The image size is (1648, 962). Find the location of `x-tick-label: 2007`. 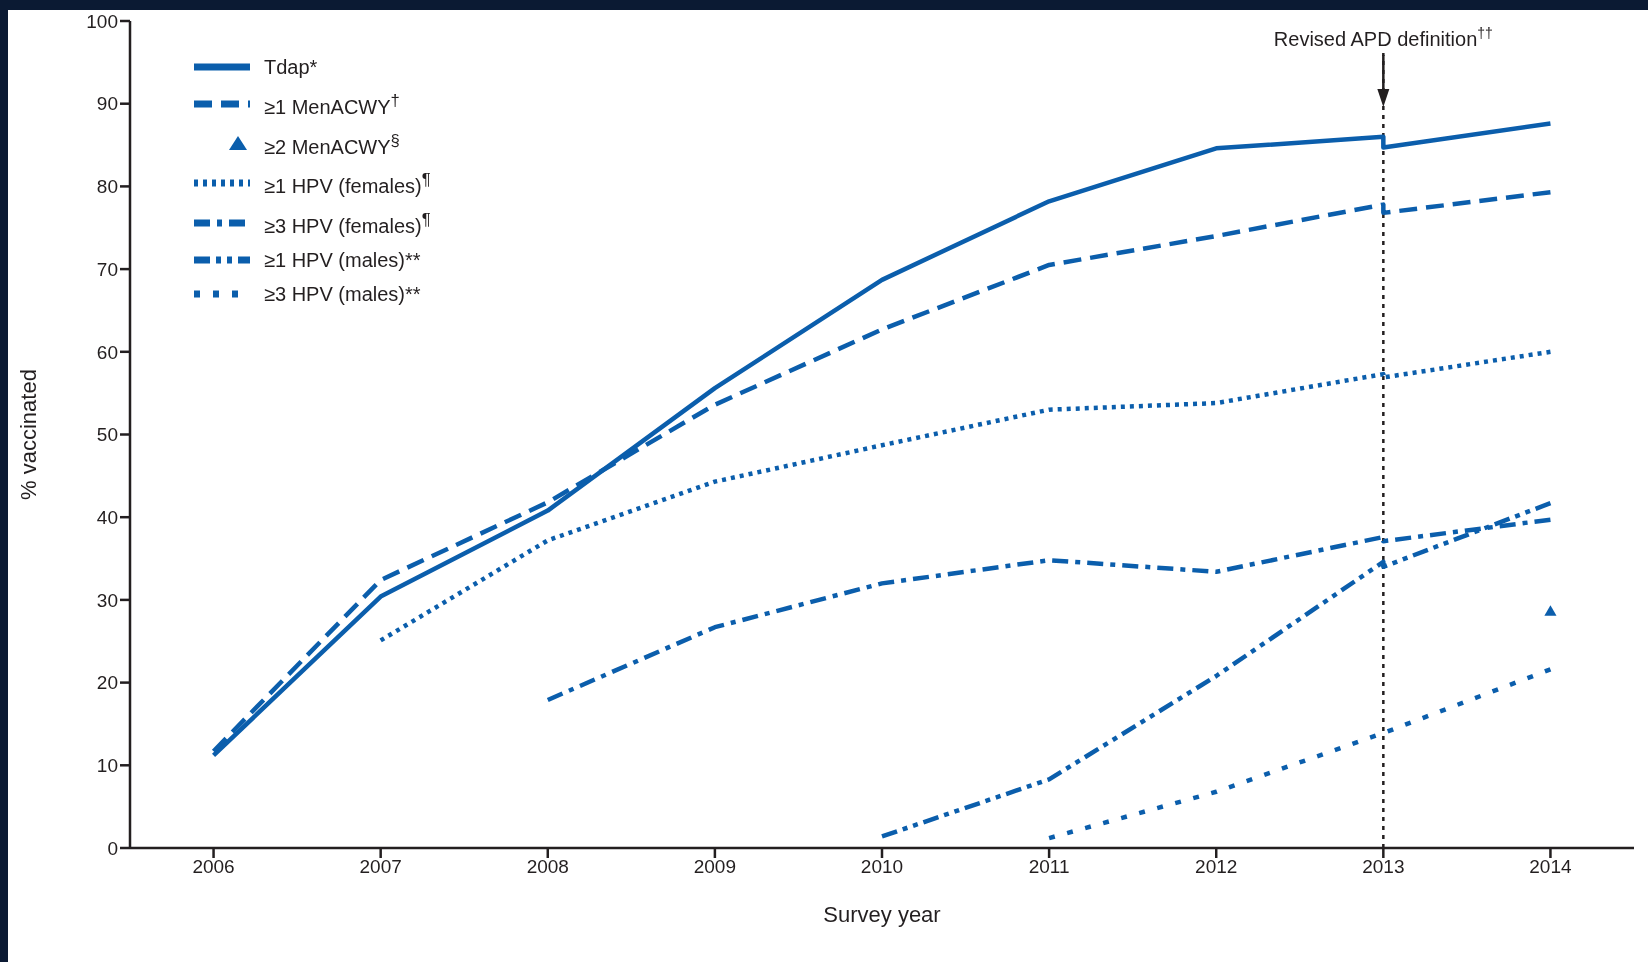

x-tick-label: 2007 is located at coordinates (380, 867).